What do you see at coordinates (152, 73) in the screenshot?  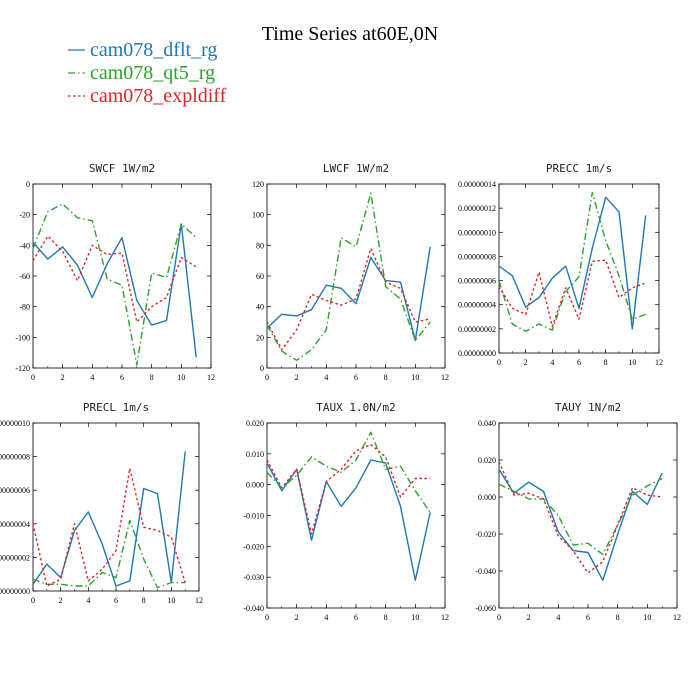 I see `legend-label: cam078_qt5_rg` at bounding box center [152, 73].